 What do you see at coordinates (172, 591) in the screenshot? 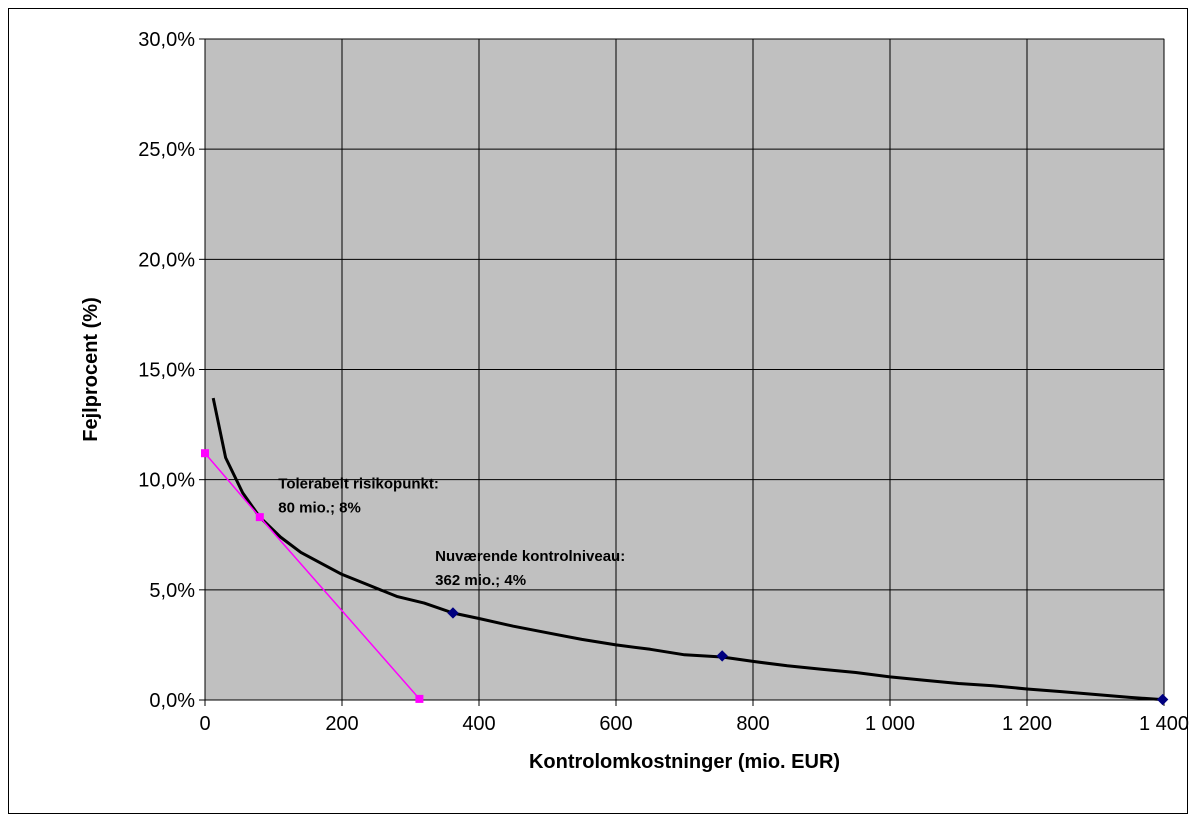
I see `y-tick-label: 5,0%` at bounding box center [172, 591].